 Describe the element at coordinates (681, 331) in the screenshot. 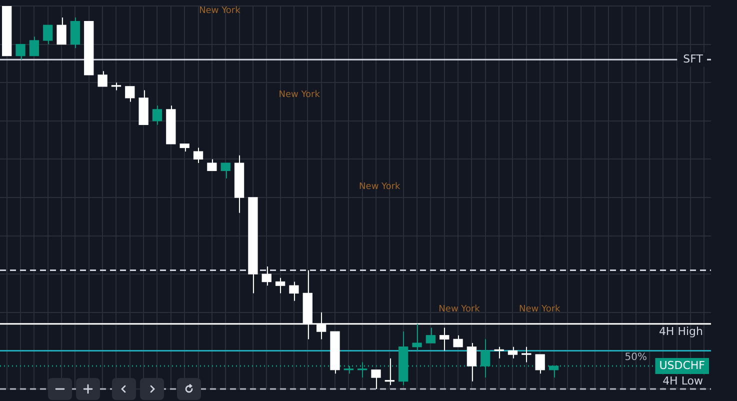

I see `ref-line-label: 4H High` at that location.